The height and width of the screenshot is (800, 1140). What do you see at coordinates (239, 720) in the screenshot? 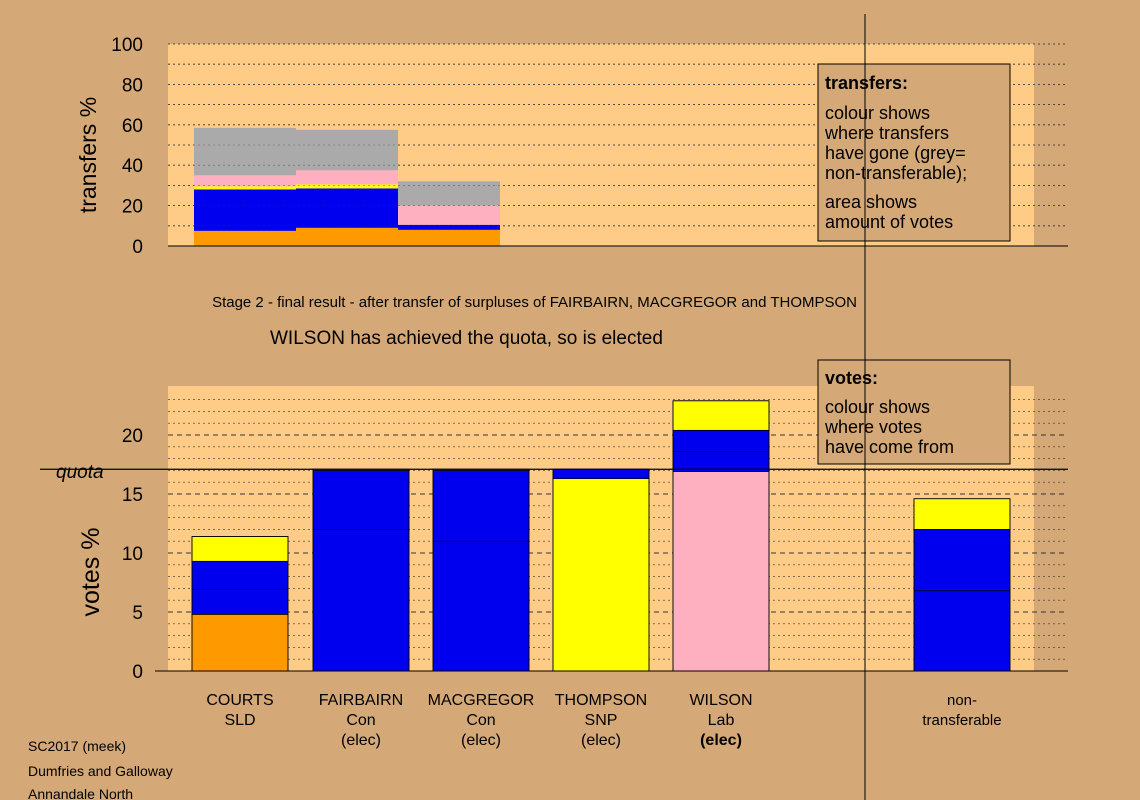
I see `category-label: SLD` at bounding box center [239, 720].